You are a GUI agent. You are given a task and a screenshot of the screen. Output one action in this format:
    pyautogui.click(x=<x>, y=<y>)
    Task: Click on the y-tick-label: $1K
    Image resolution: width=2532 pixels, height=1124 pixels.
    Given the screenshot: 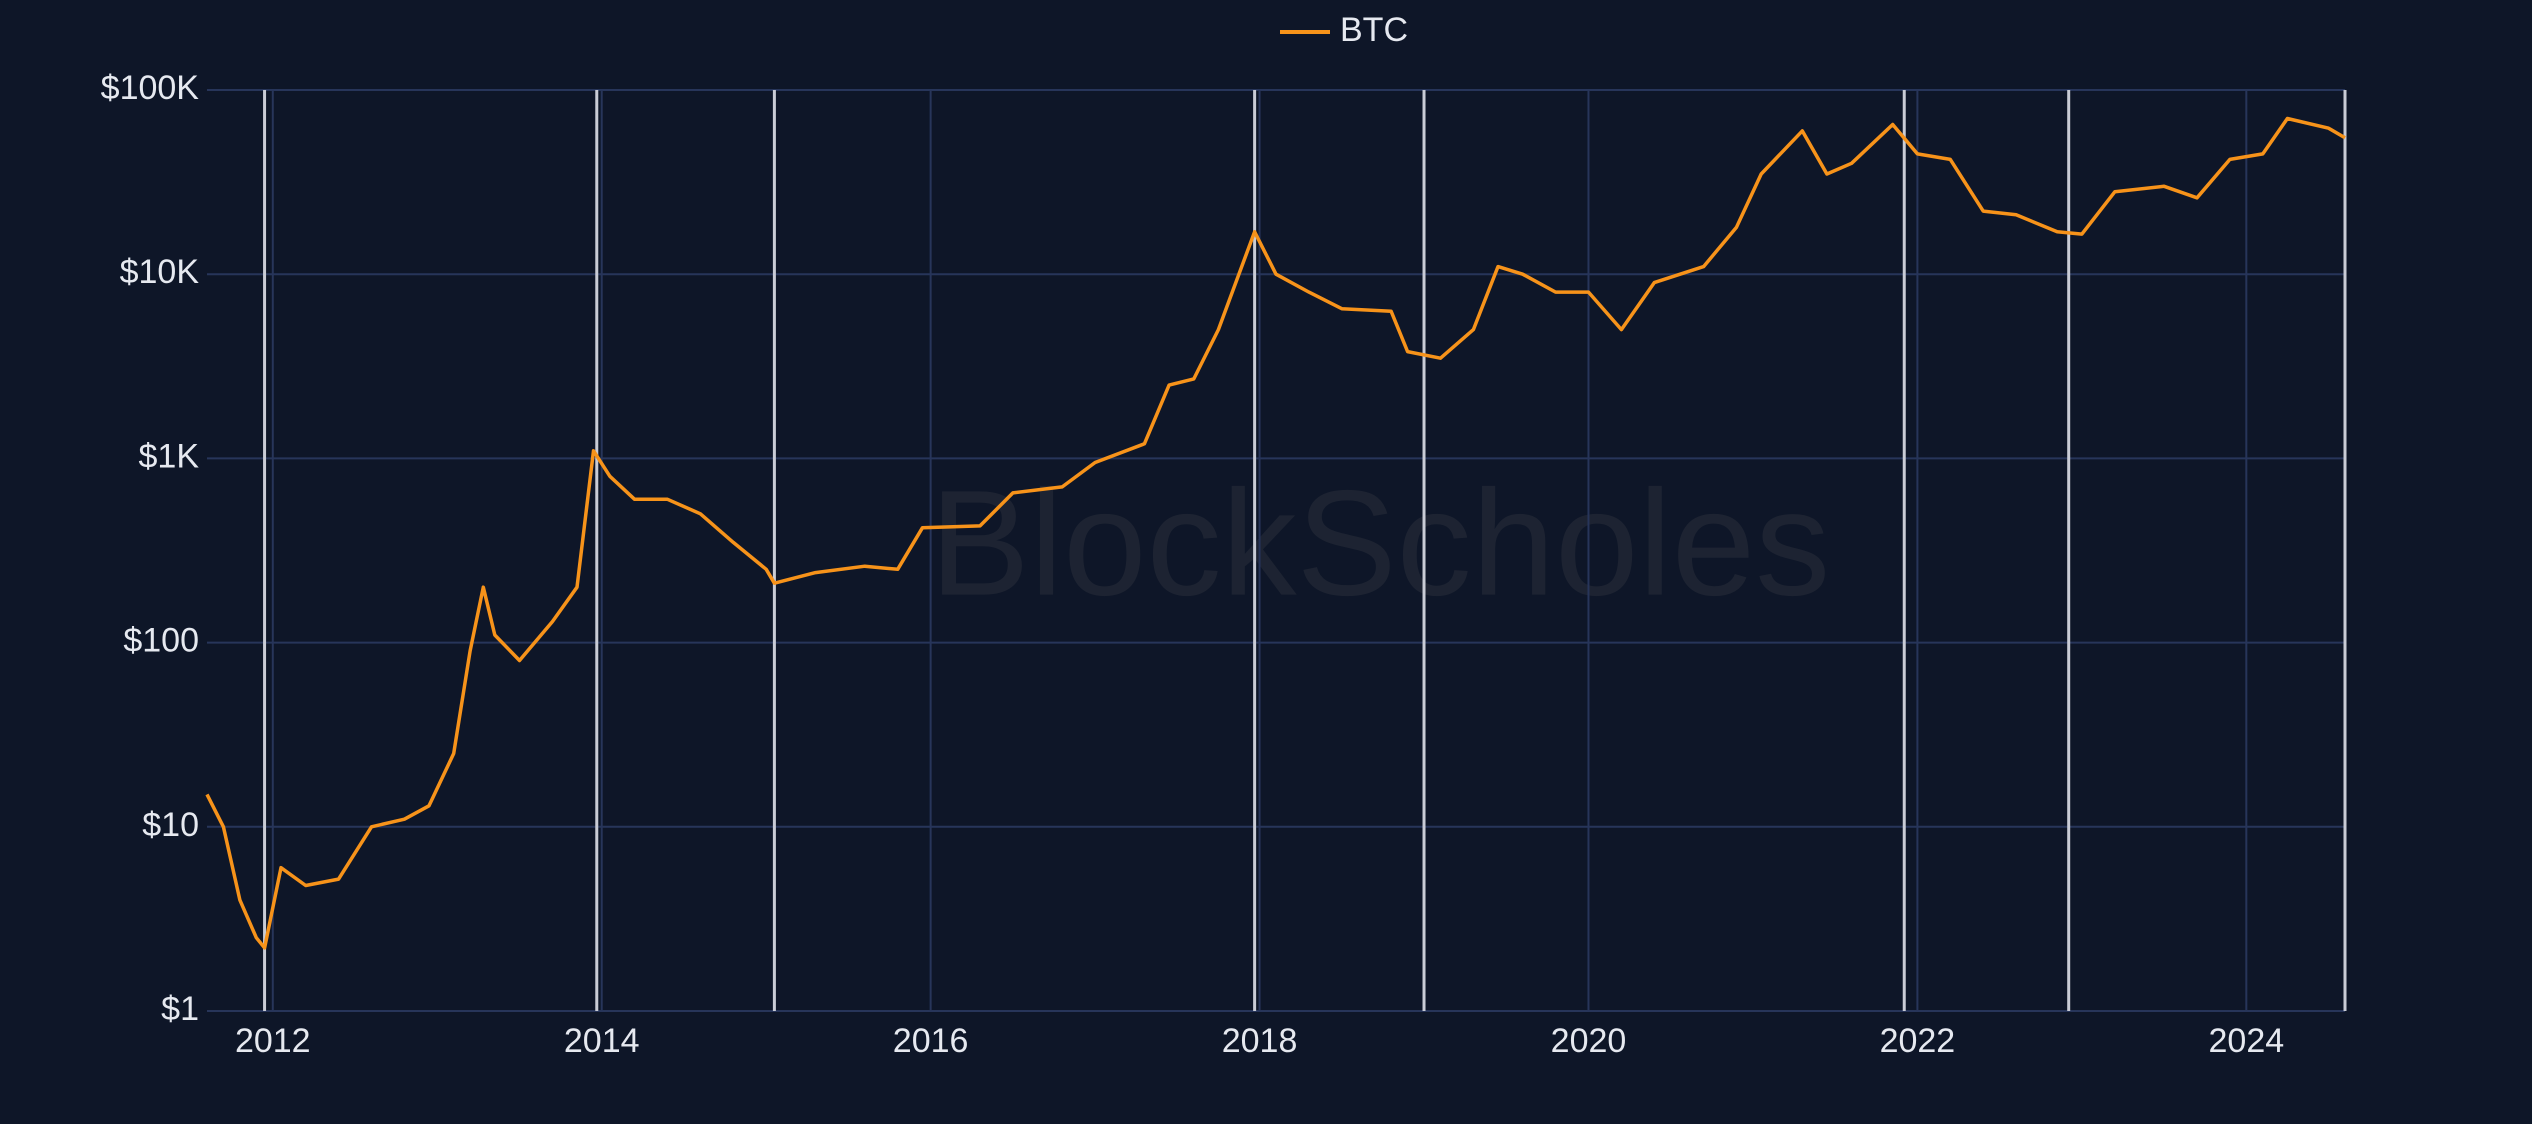 What is the action you would take?
    pyautogui.click(x=169, y=456)
    